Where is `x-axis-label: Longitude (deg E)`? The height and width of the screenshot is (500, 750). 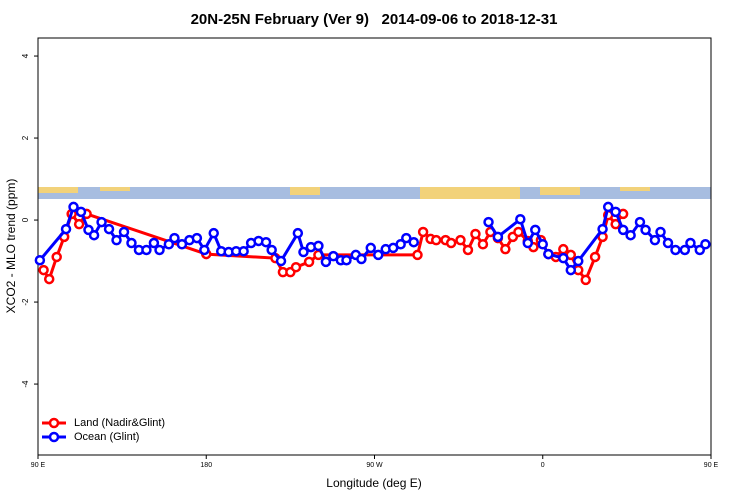
x-axis-label: Longitude (deg E) is located at coordinates (373, 483).